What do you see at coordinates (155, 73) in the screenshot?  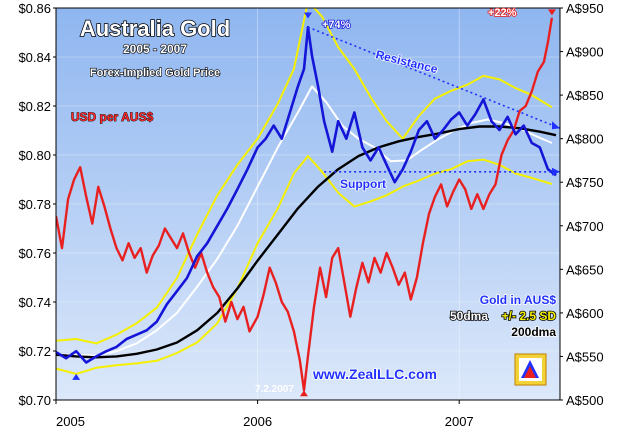 I see `chart-subtitle-2: Forex-Implied Gold Price` at bounding box center [155, 73].